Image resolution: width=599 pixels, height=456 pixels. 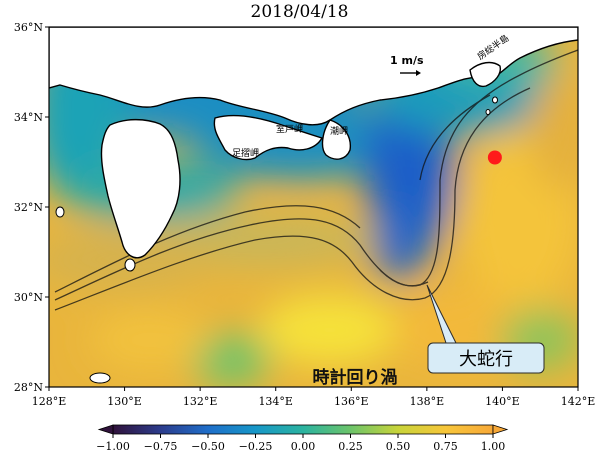 I want to click on y-tick-label: 32°N, so click(x=28, y=207).